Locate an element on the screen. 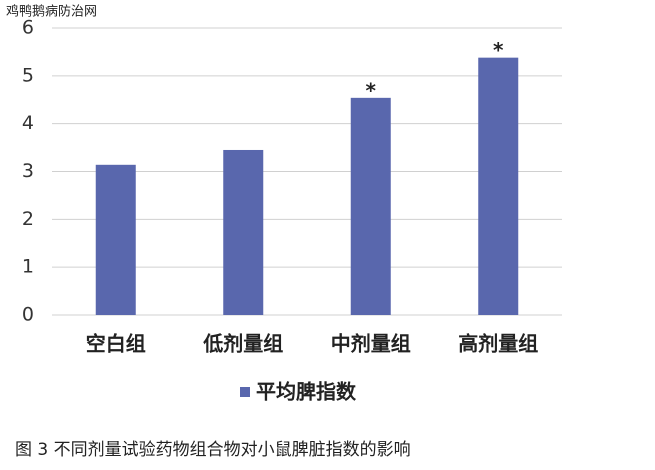 This screenshot has height=470, width=655. y-tick-label: 5 is located at coordinates (28, 75).